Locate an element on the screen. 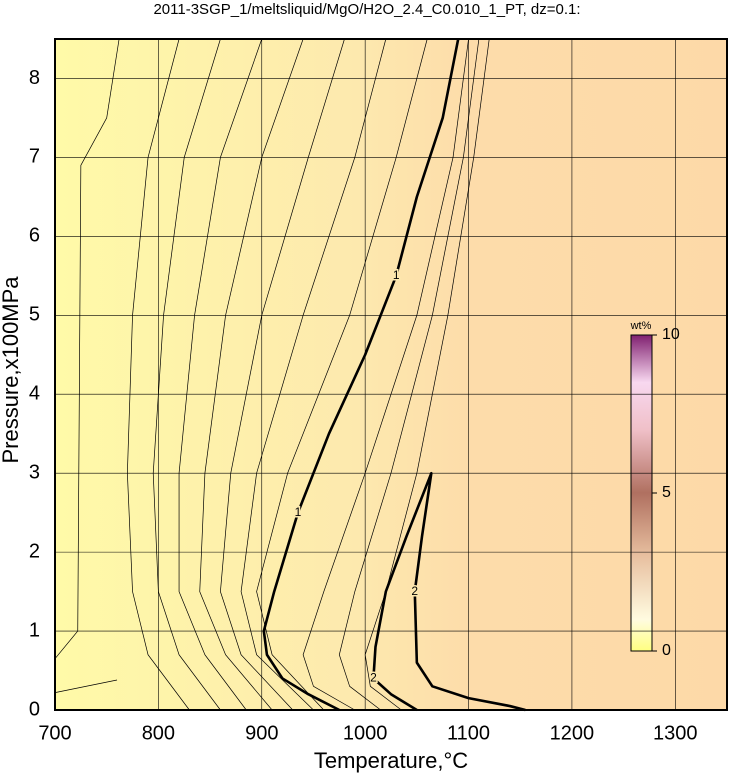 This screenshot has width=734, height=781. y-tick-label: 8 is located at coordinates (34, 78).